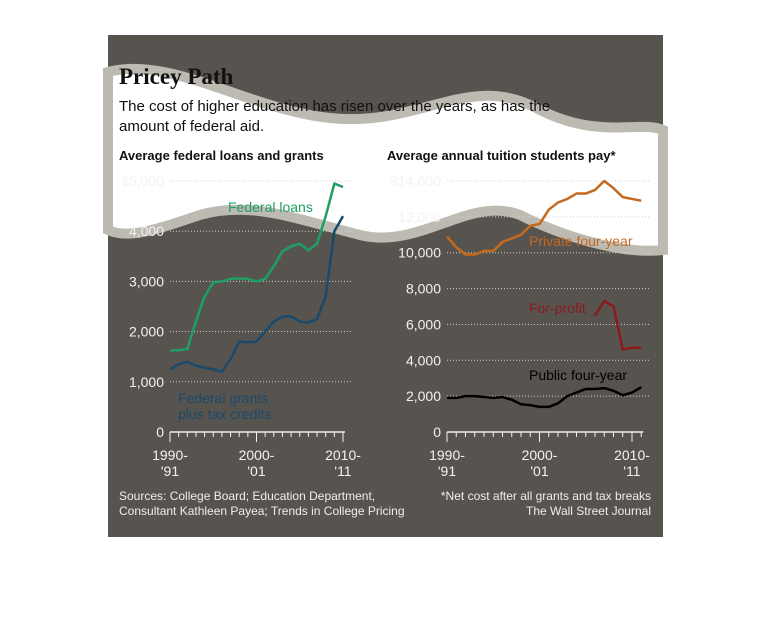 Image resolution: width=770 pixels, height=637 pixels. Describe the element at coordinates (415, 181) in the screenshot. I see `y-tick-label: $14,000` at that location.